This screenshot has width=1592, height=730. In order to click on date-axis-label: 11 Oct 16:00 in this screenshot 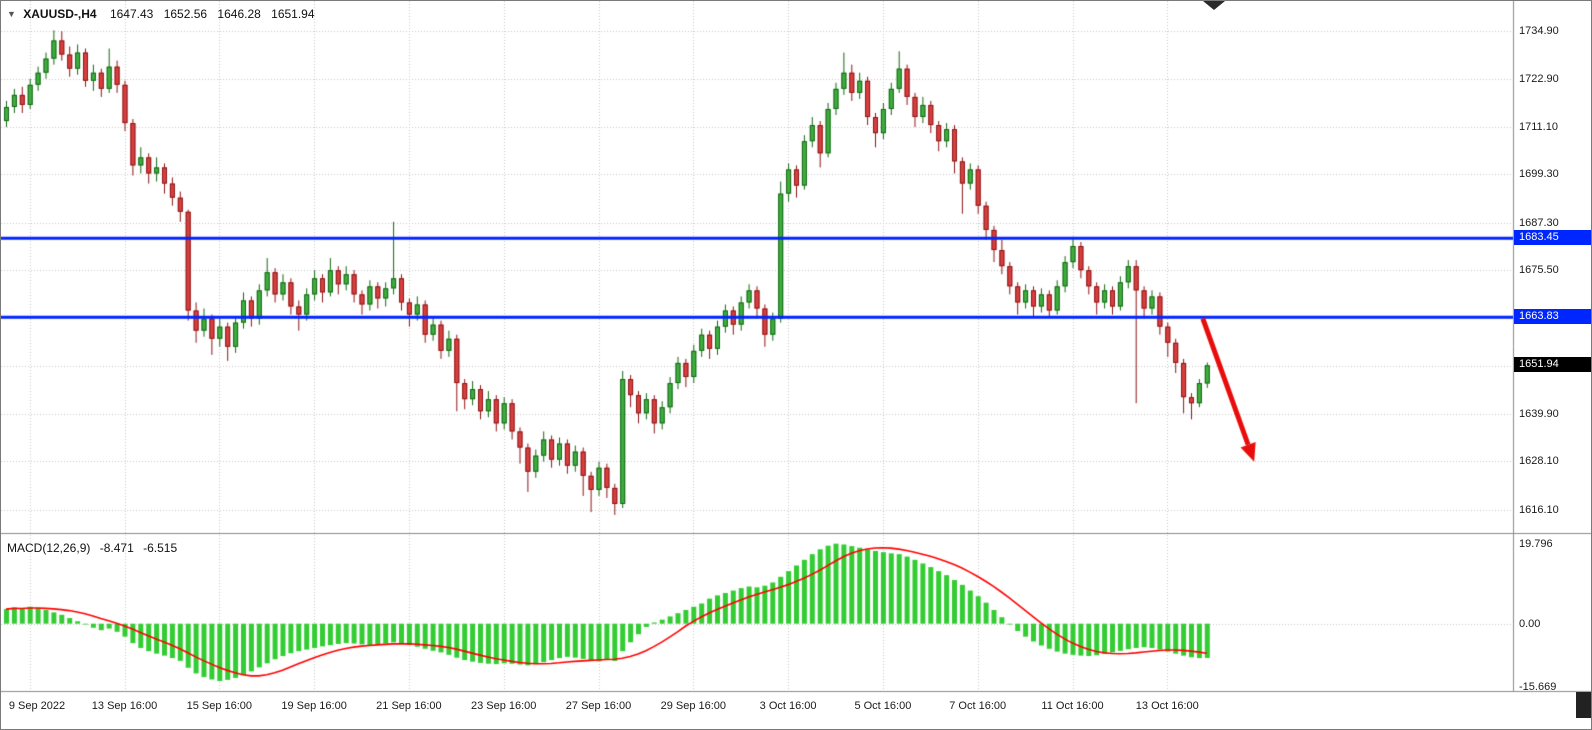, I will do `click(1072, 706)`.